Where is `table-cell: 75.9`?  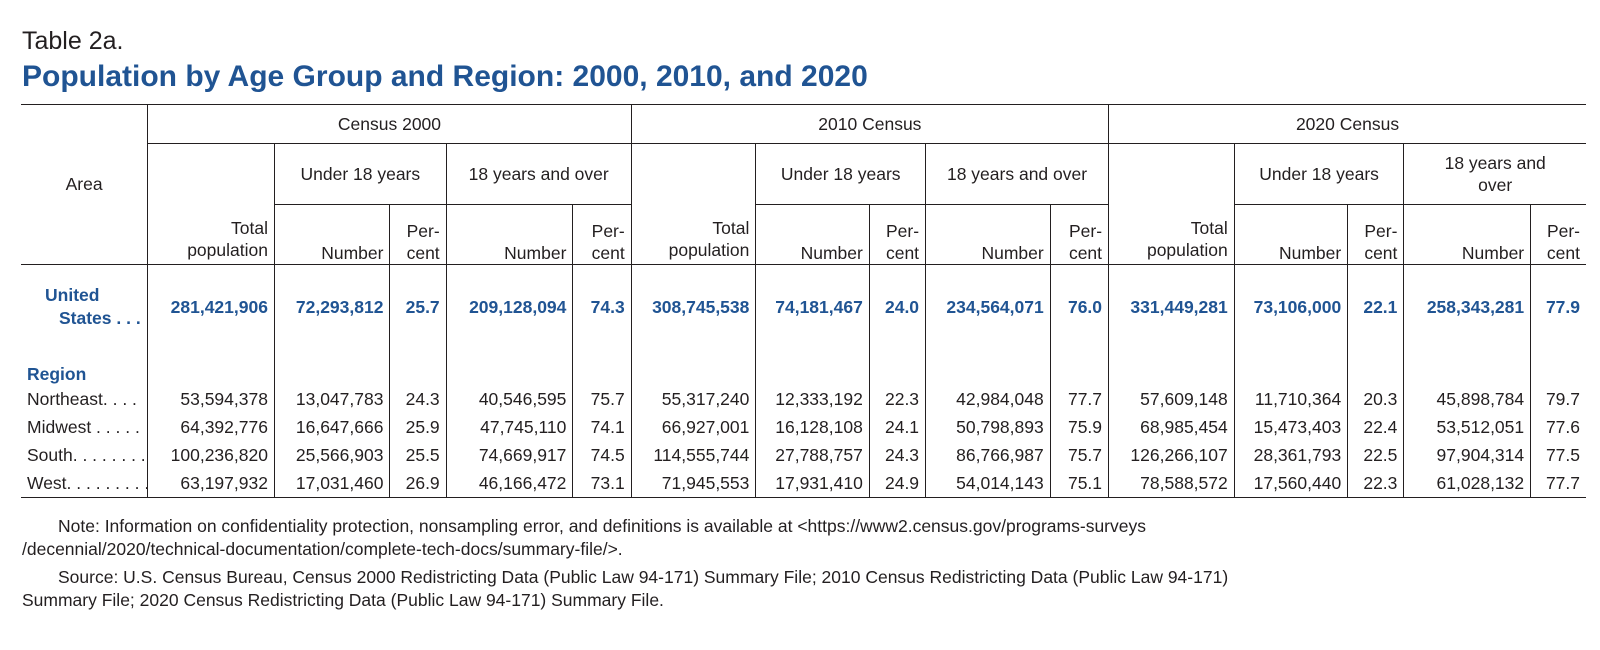
table-cell: 75.9 is located at coordinates (1079, 427).